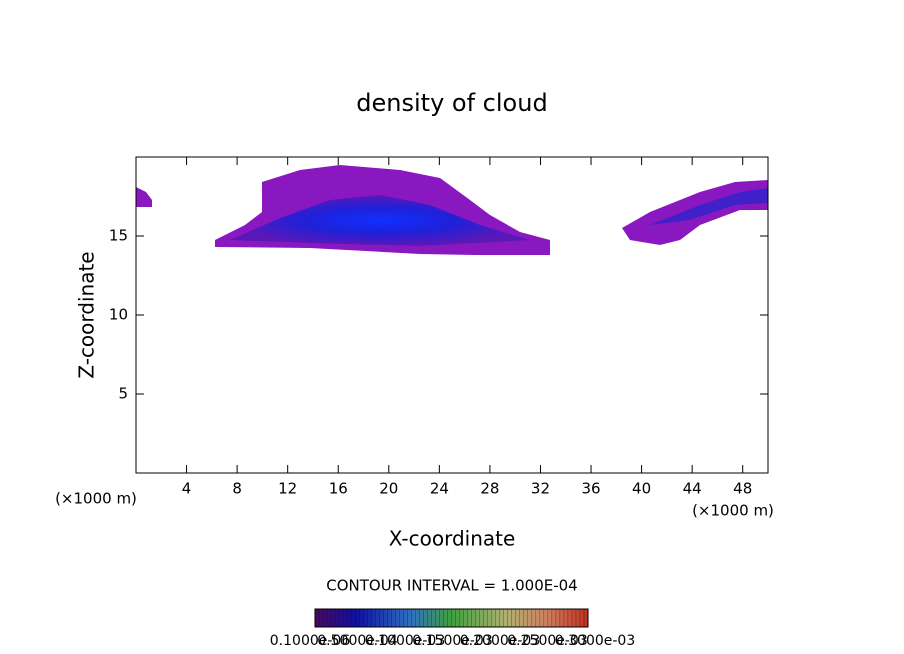 This screenshot has width=904, height=654. Describe the element at coordinates (405, 641) in the screenshot. I see `colorbar-label: 0.1000e-03` at that location.